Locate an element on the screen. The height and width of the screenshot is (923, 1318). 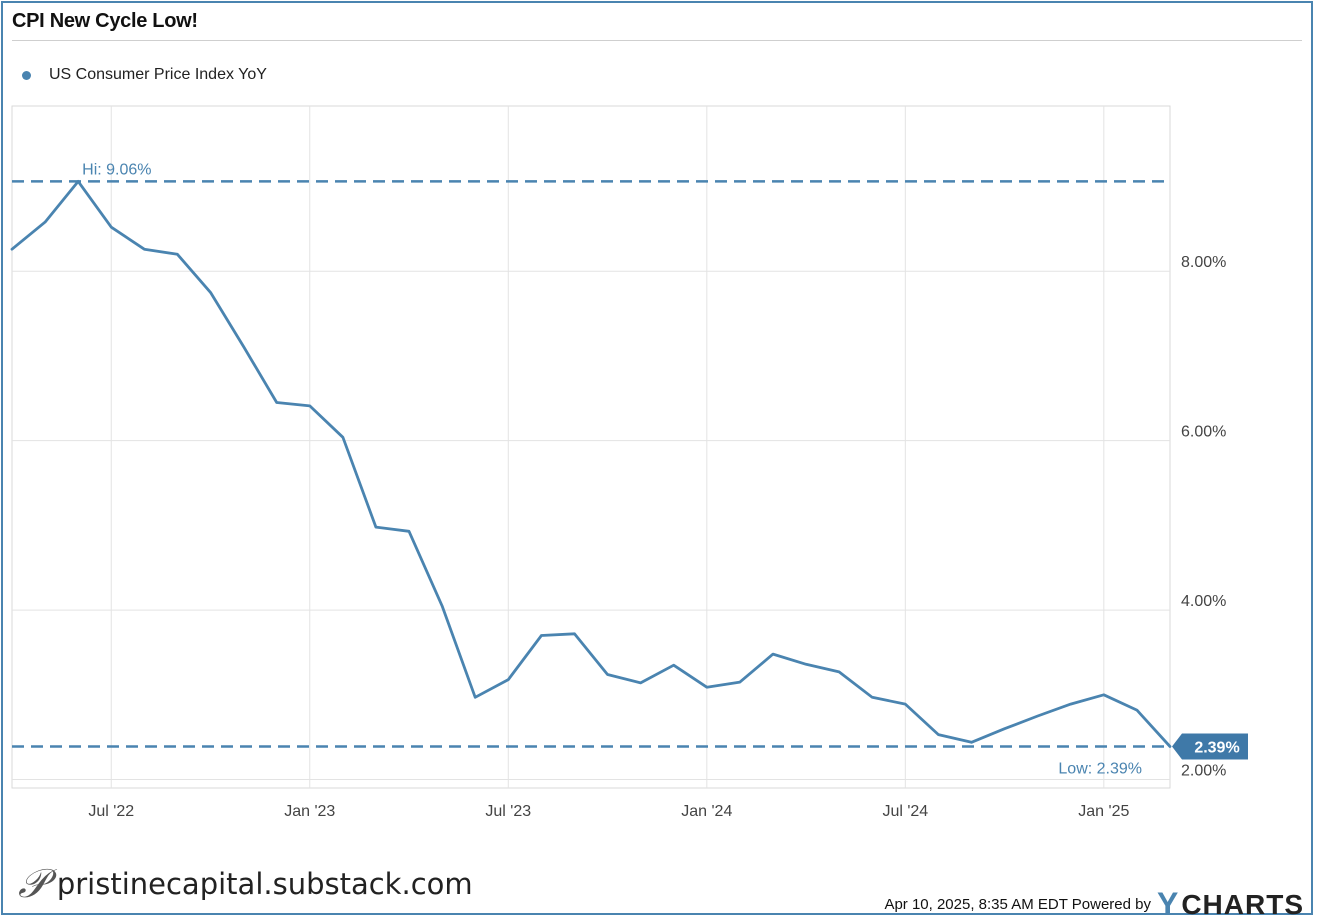
x-tick-label: Jan '23 is located at coordinates (309, 811).